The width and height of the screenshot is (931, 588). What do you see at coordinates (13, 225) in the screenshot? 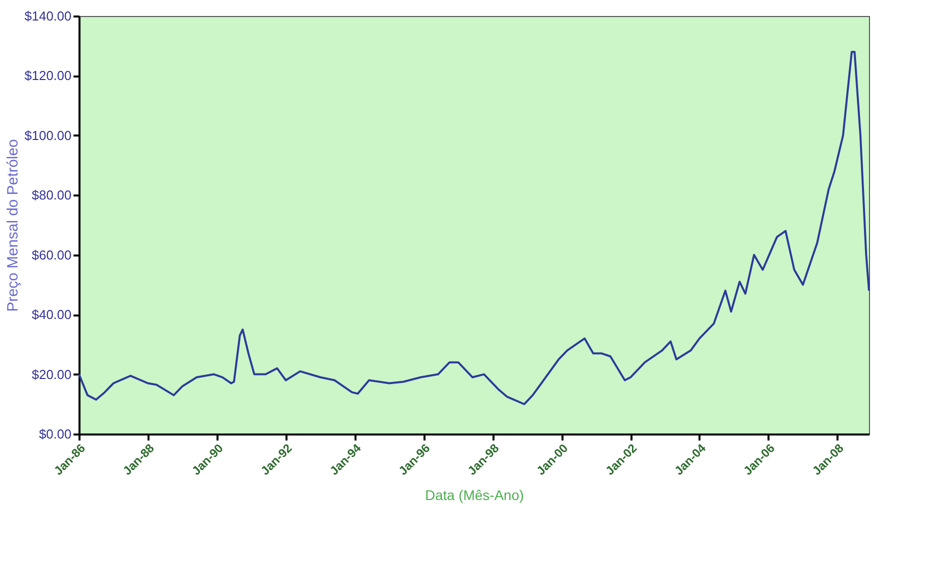
I see `y-axis-title: Preço Mensal do Petróleo` at bounding box center [13, 225].